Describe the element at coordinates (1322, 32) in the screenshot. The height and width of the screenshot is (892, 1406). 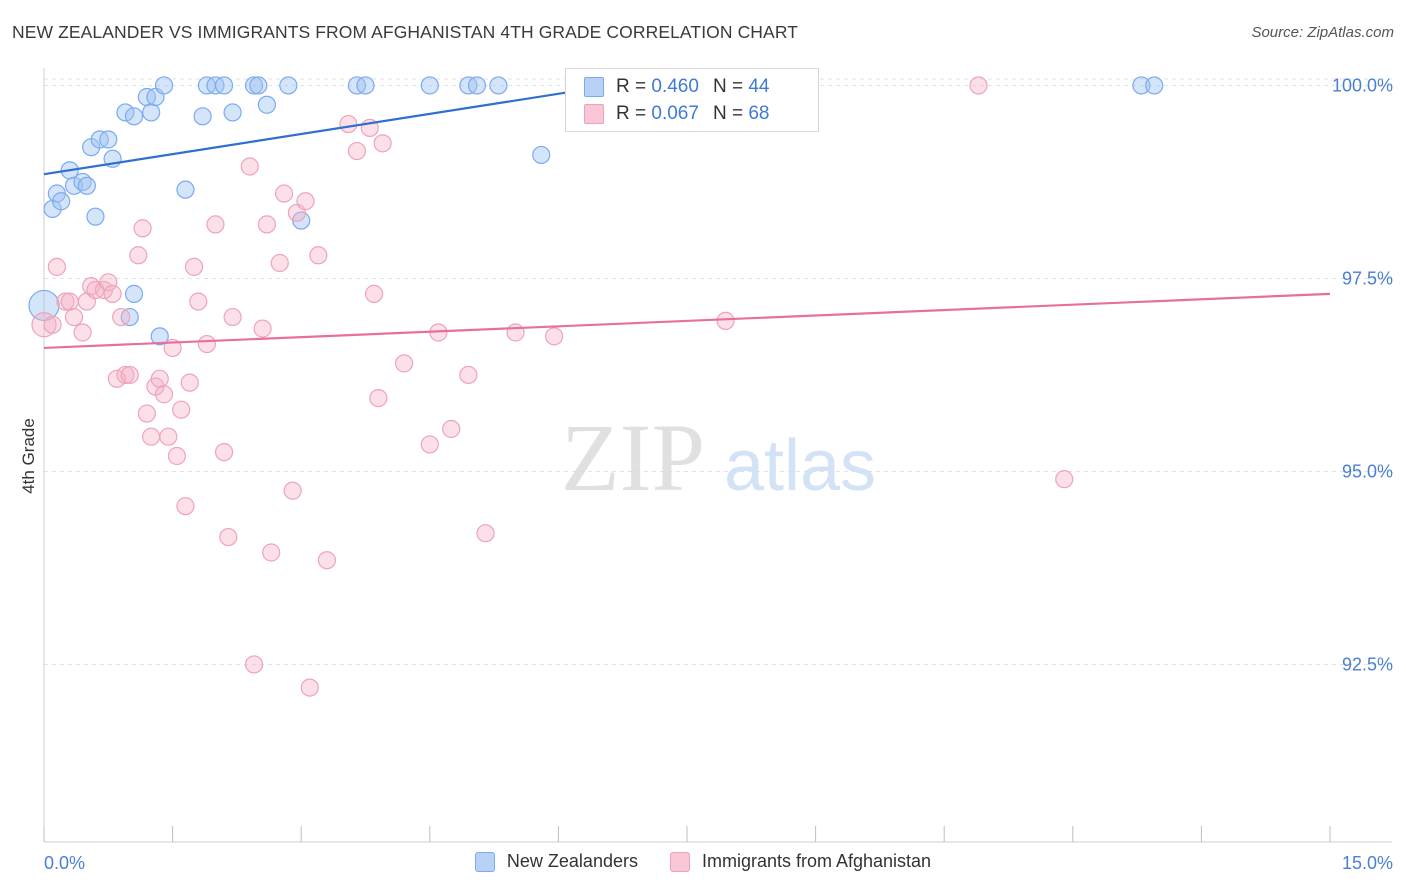
I see `source-label: Source: ZipAtlas.com` at that location.